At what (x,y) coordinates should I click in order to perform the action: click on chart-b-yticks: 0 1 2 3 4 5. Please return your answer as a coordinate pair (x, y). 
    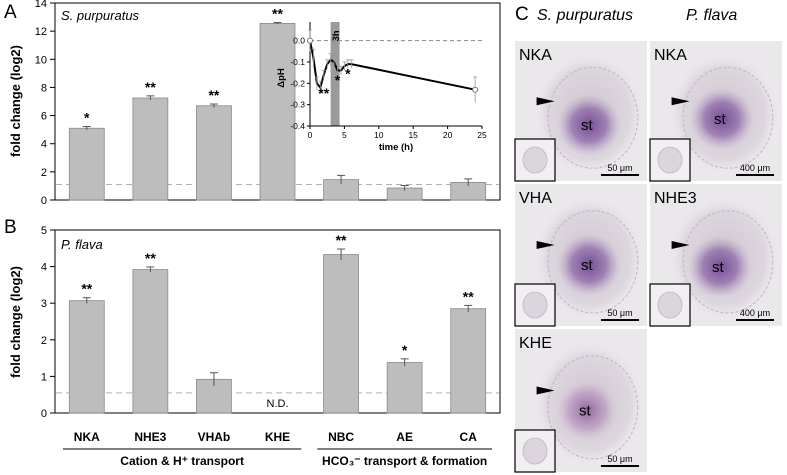
    Looking at the image, I should click on (48, 322).